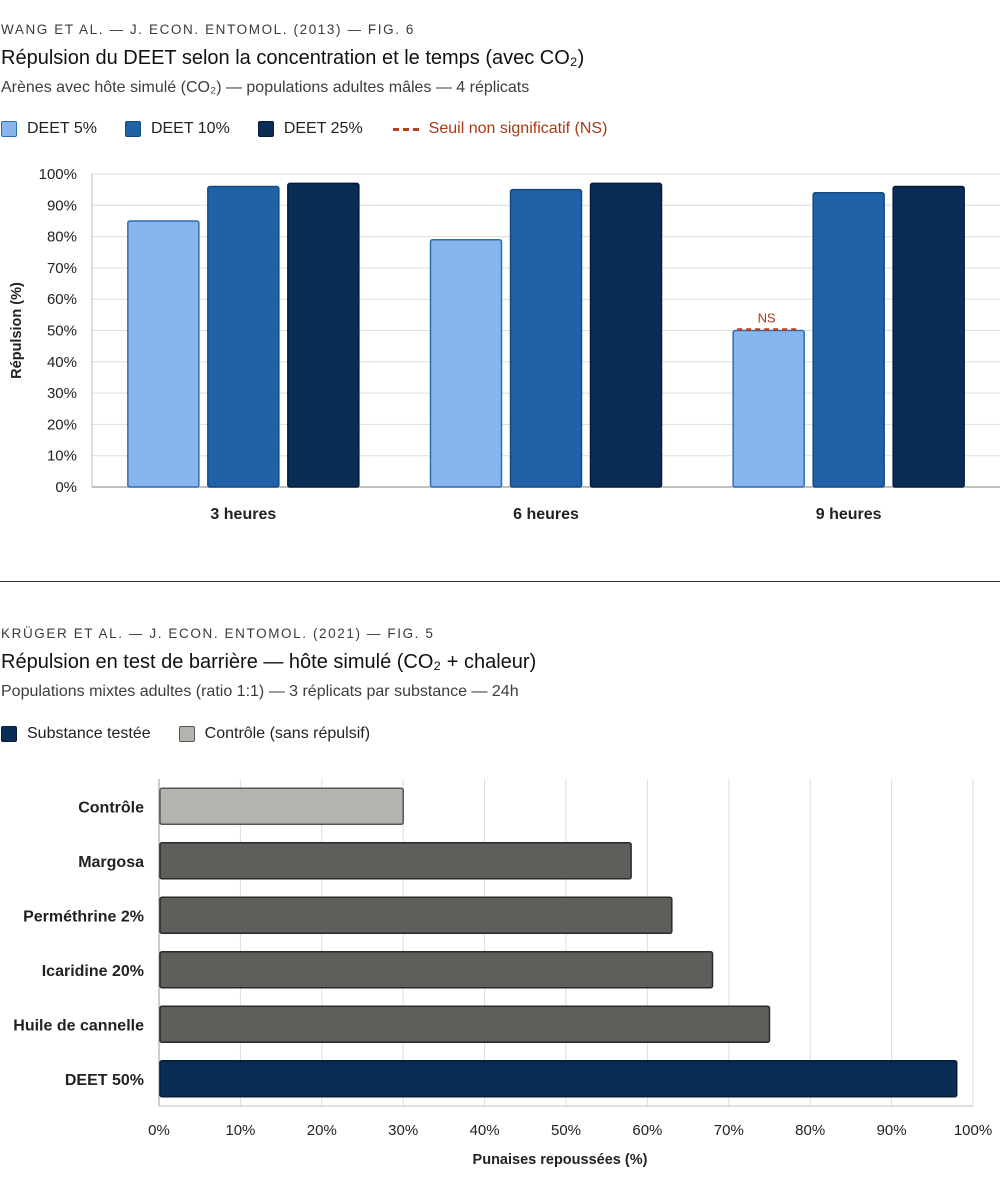 The image size is (1000, 1196). I want to click on y-category-label: DEET 50%, so click(104, 1080).